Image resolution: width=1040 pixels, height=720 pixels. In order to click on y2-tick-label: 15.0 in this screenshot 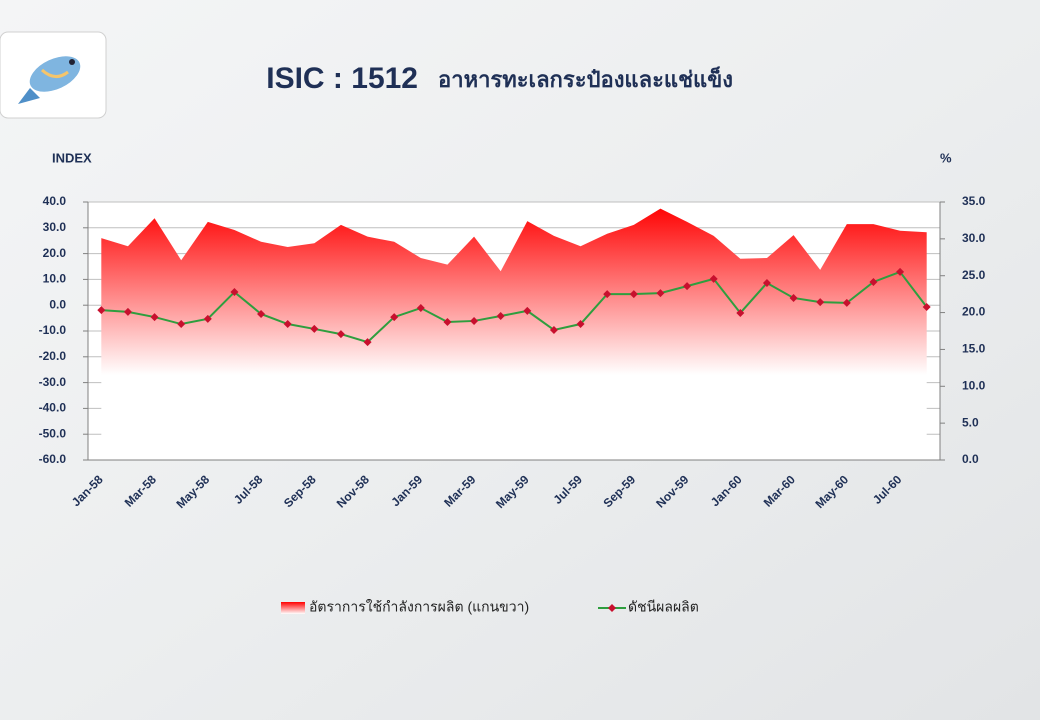, I will do `click(974, 349)`.